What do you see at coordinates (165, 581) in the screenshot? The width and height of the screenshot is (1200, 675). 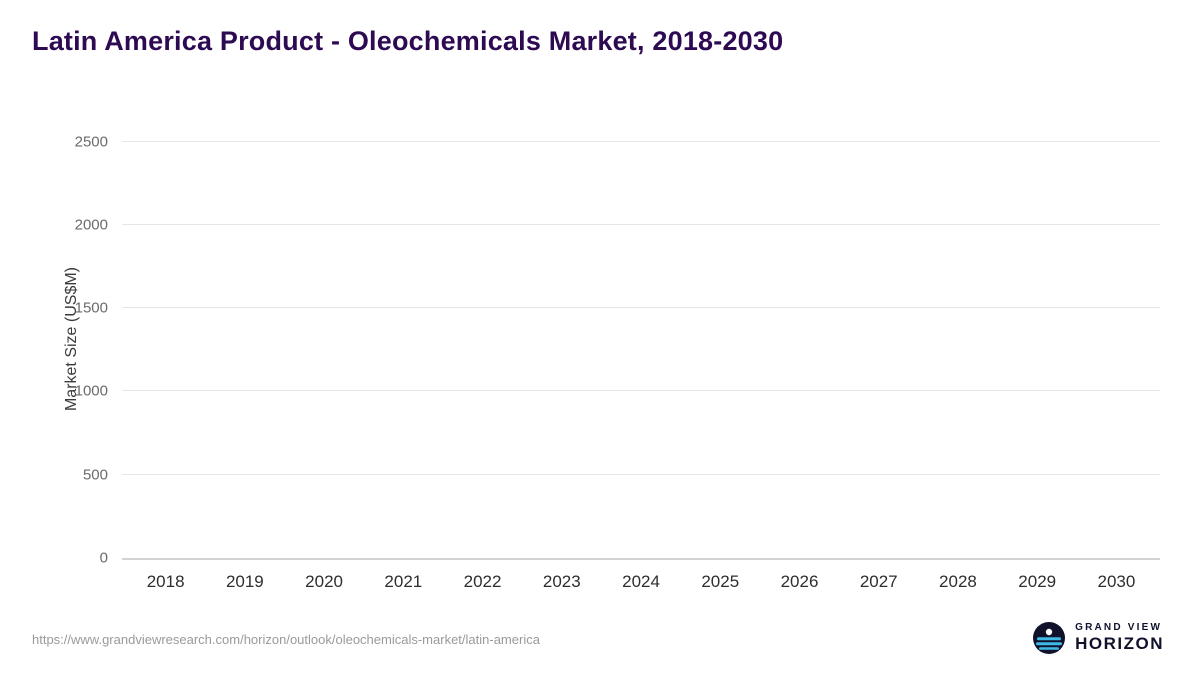 I see `x-tick-label-2018: 2018` at bounding box center [165, 581].